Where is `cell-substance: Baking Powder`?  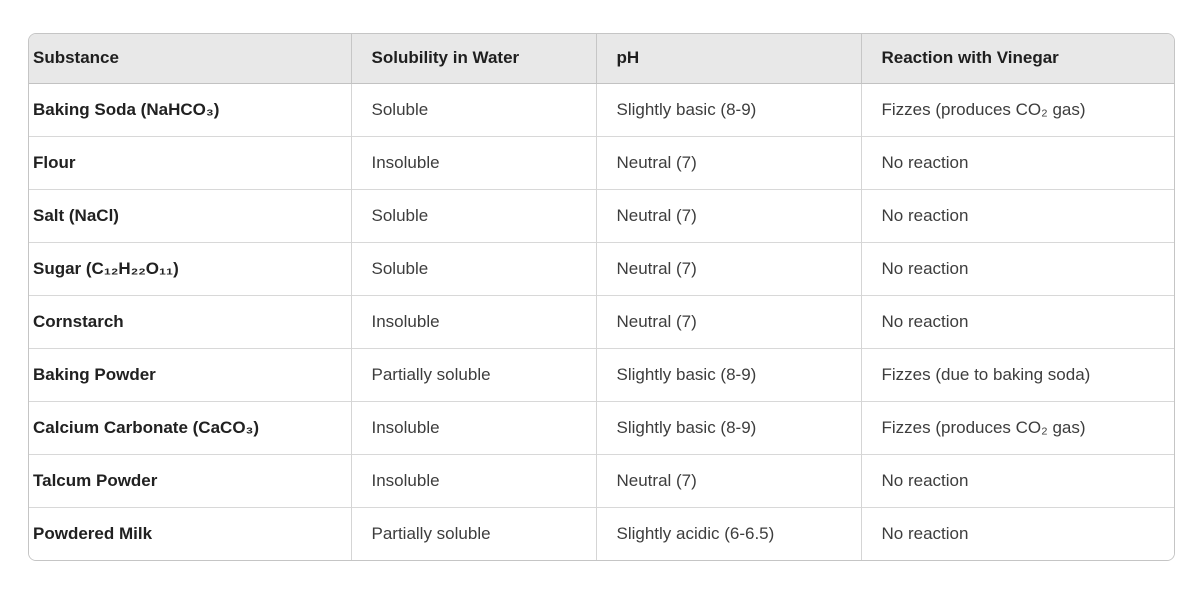 cell-substance: Baking Powder is located at coordinates (190, 374).